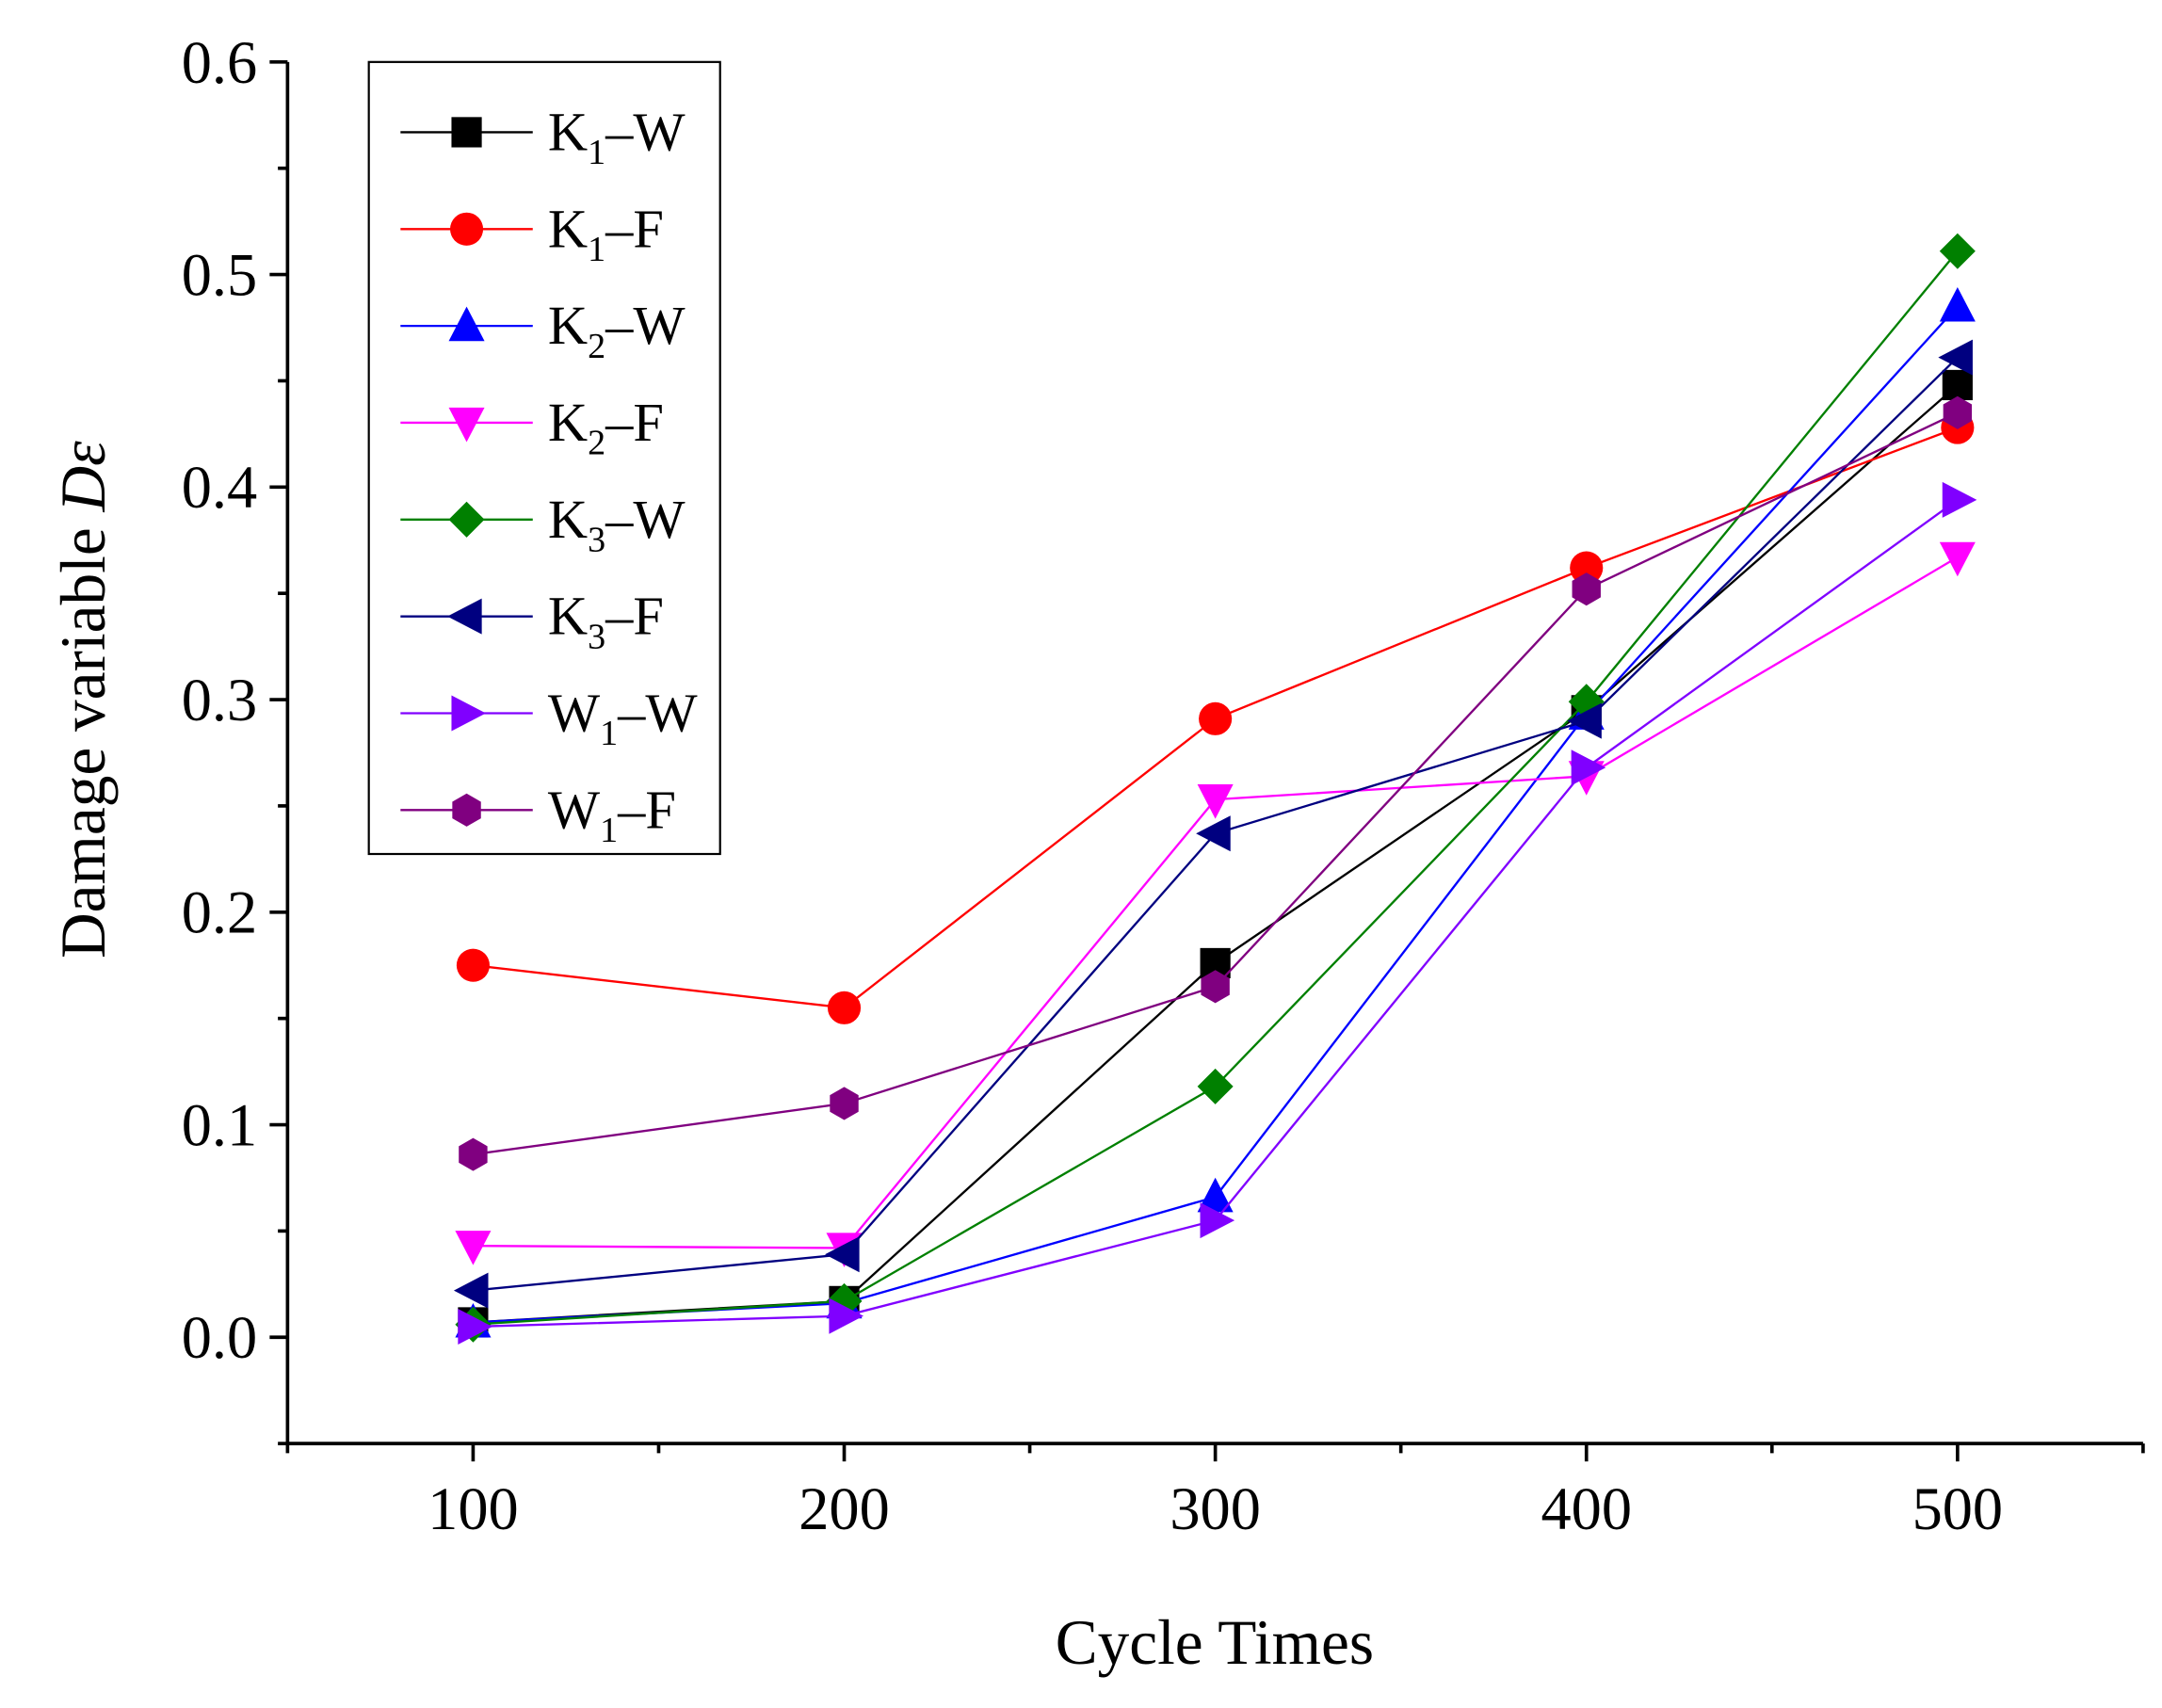 The image size is (2162, 1708). I want to click on x-tick-label: 300, so click(1215, 1508).